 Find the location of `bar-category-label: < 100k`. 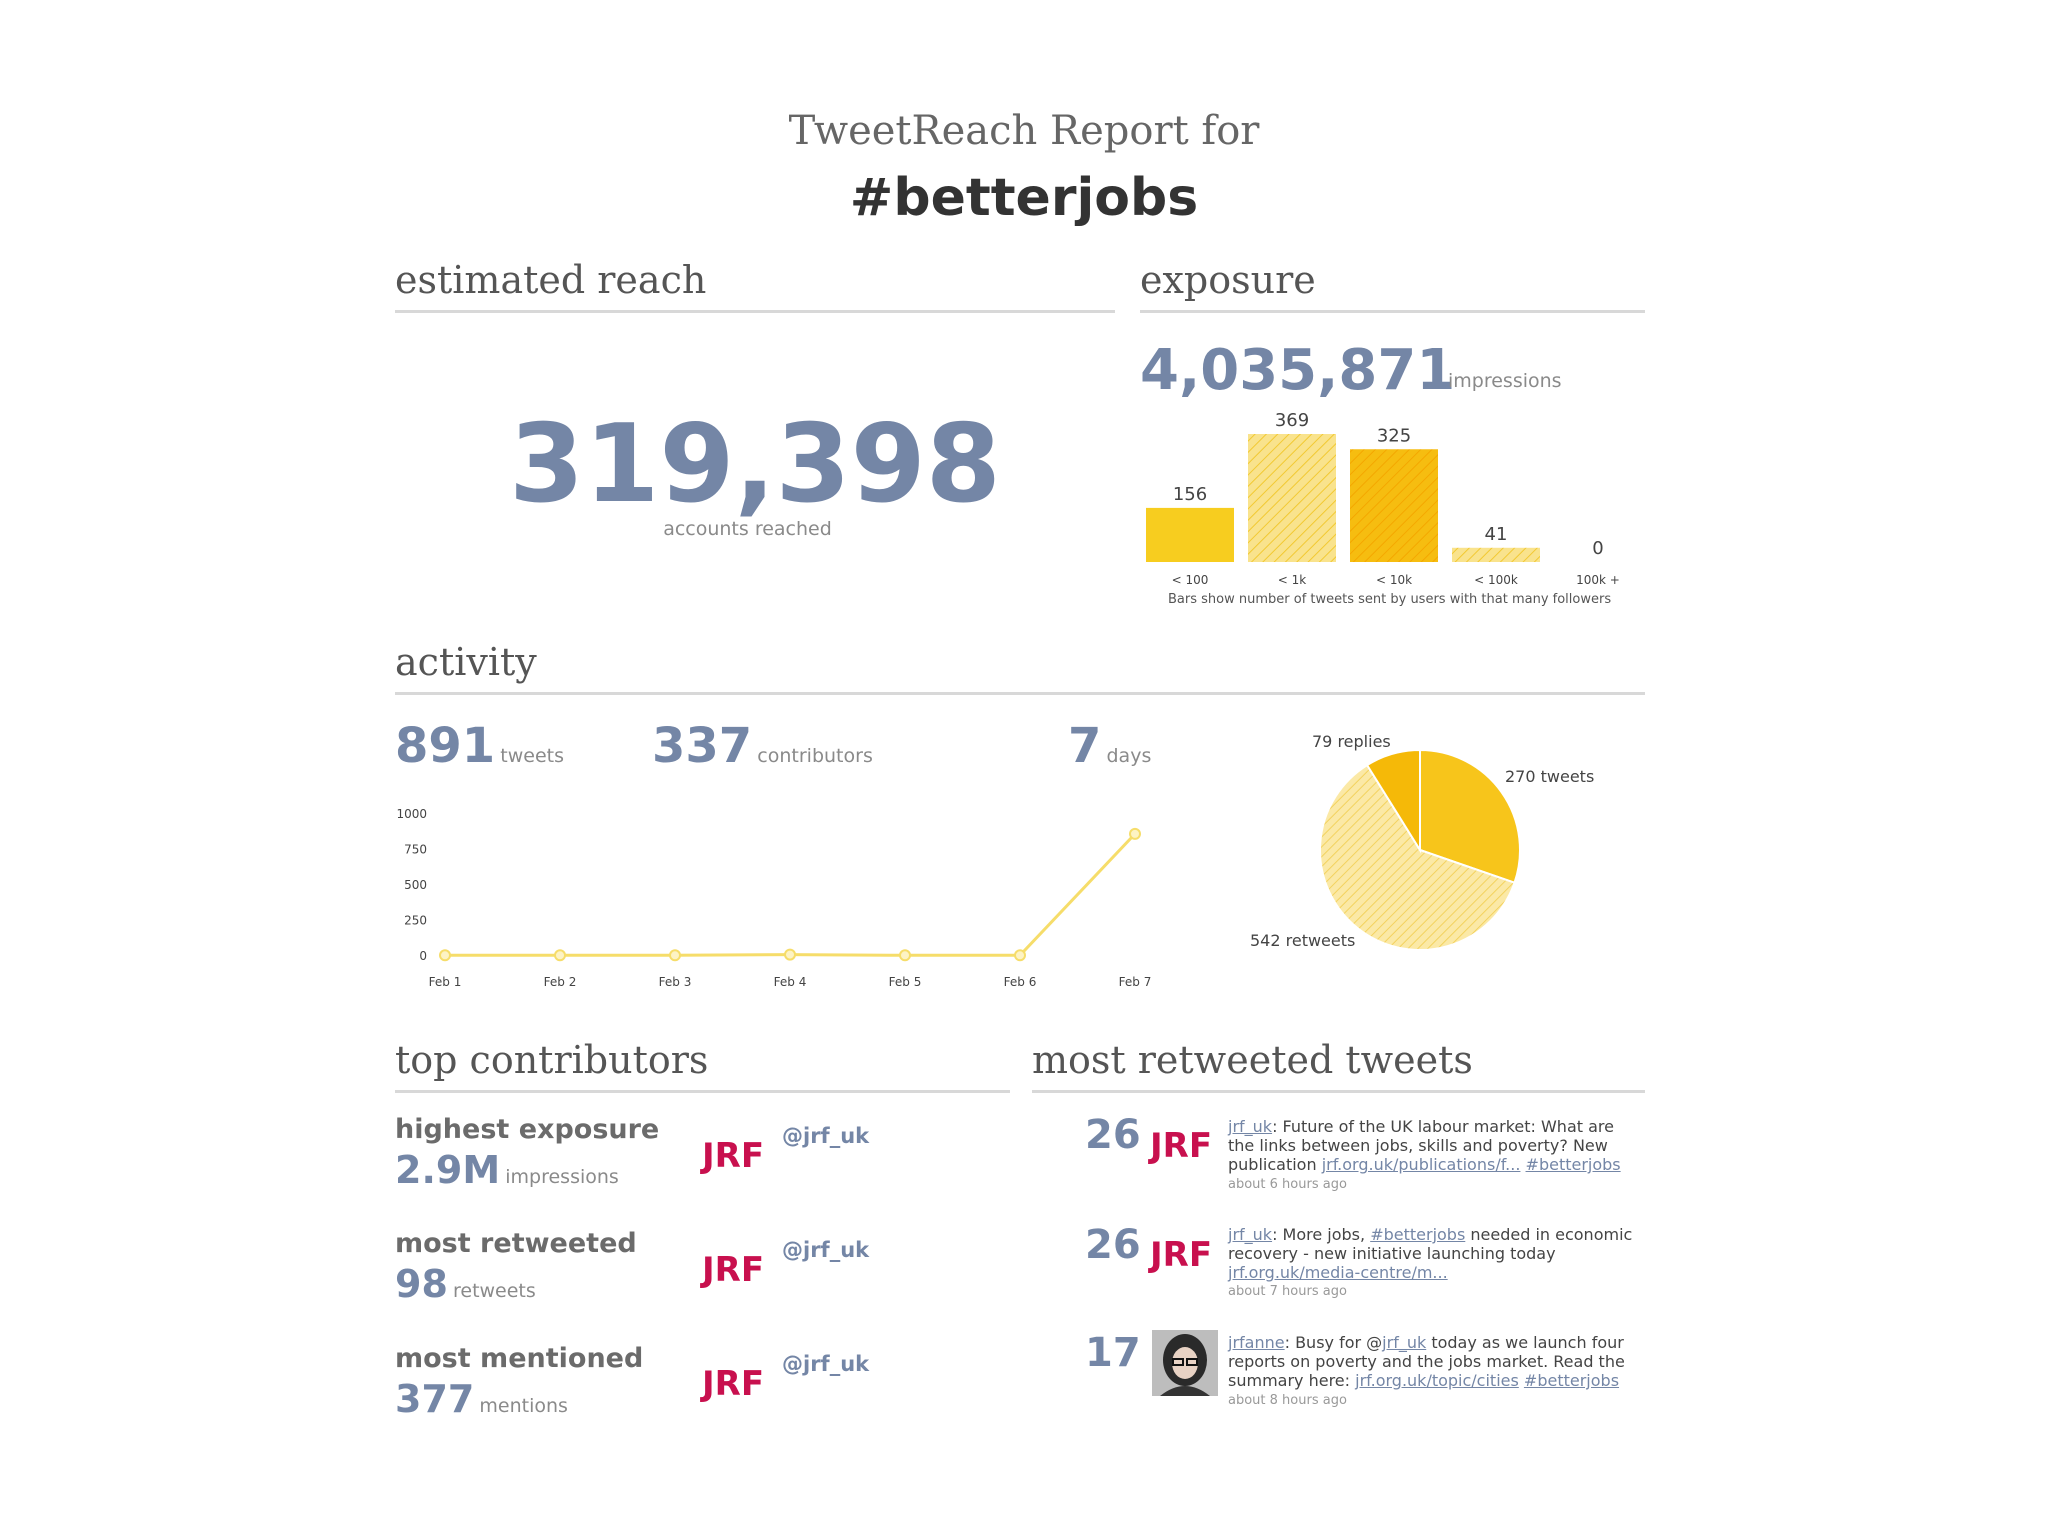

bar-category-label: < 100k is located at coordinates (1496, 580).